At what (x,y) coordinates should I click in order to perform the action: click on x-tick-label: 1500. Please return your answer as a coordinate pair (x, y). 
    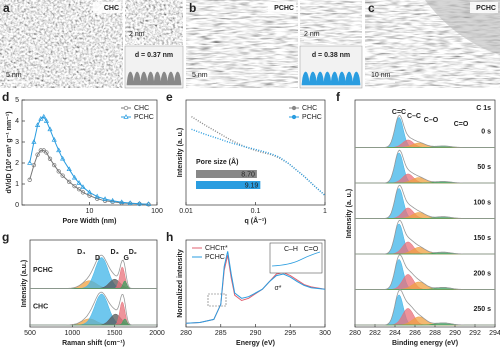
    Looking at the image, I should click on (115, 333).